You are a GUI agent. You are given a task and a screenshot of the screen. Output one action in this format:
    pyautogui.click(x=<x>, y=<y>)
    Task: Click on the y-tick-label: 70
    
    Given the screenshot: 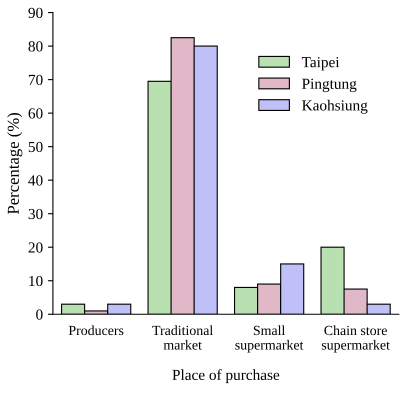 What is the action you would take?
    pyautogui.click(x=35, y=80)
    